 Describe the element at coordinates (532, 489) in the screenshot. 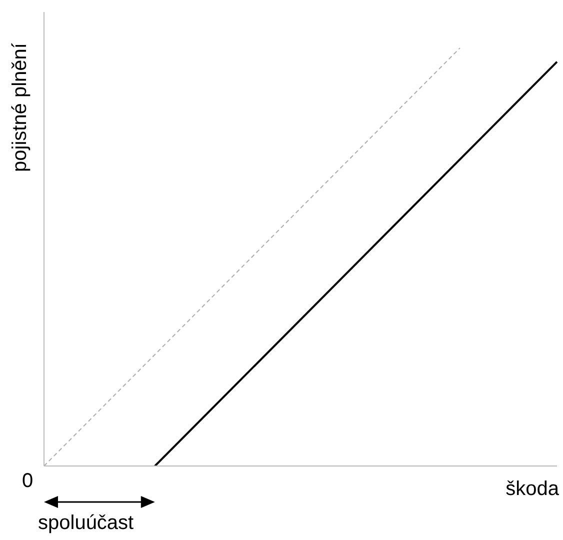

I see `x-axis-title: škoda` at that location.